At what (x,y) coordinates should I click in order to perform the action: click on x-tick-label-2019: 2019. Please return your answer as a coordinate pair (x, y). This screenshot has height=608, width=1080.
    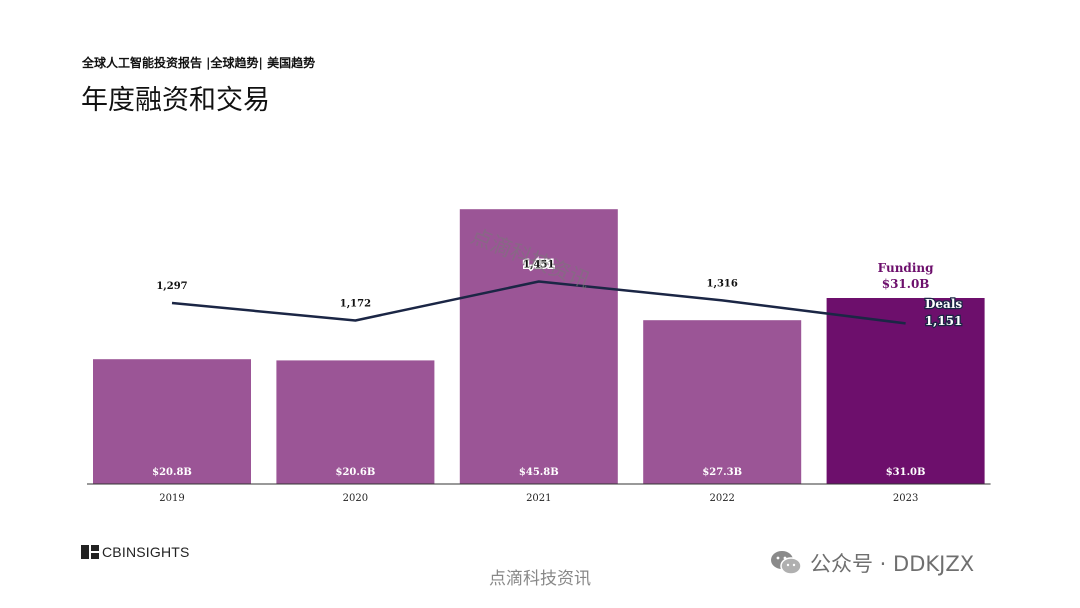
    Looking at the image, I should click on (171, 498).